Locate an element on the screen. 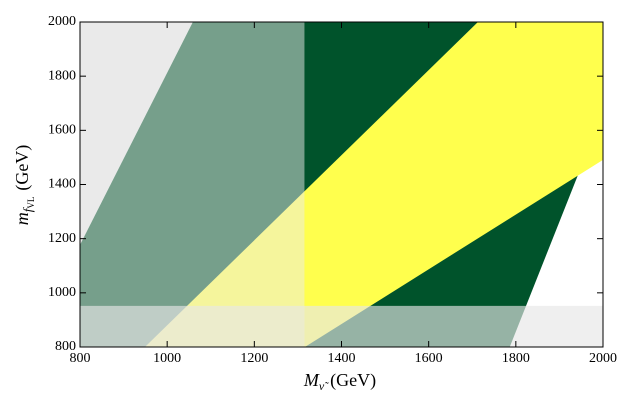  x-tick-label: 800 is located at coordinates (80, 358).